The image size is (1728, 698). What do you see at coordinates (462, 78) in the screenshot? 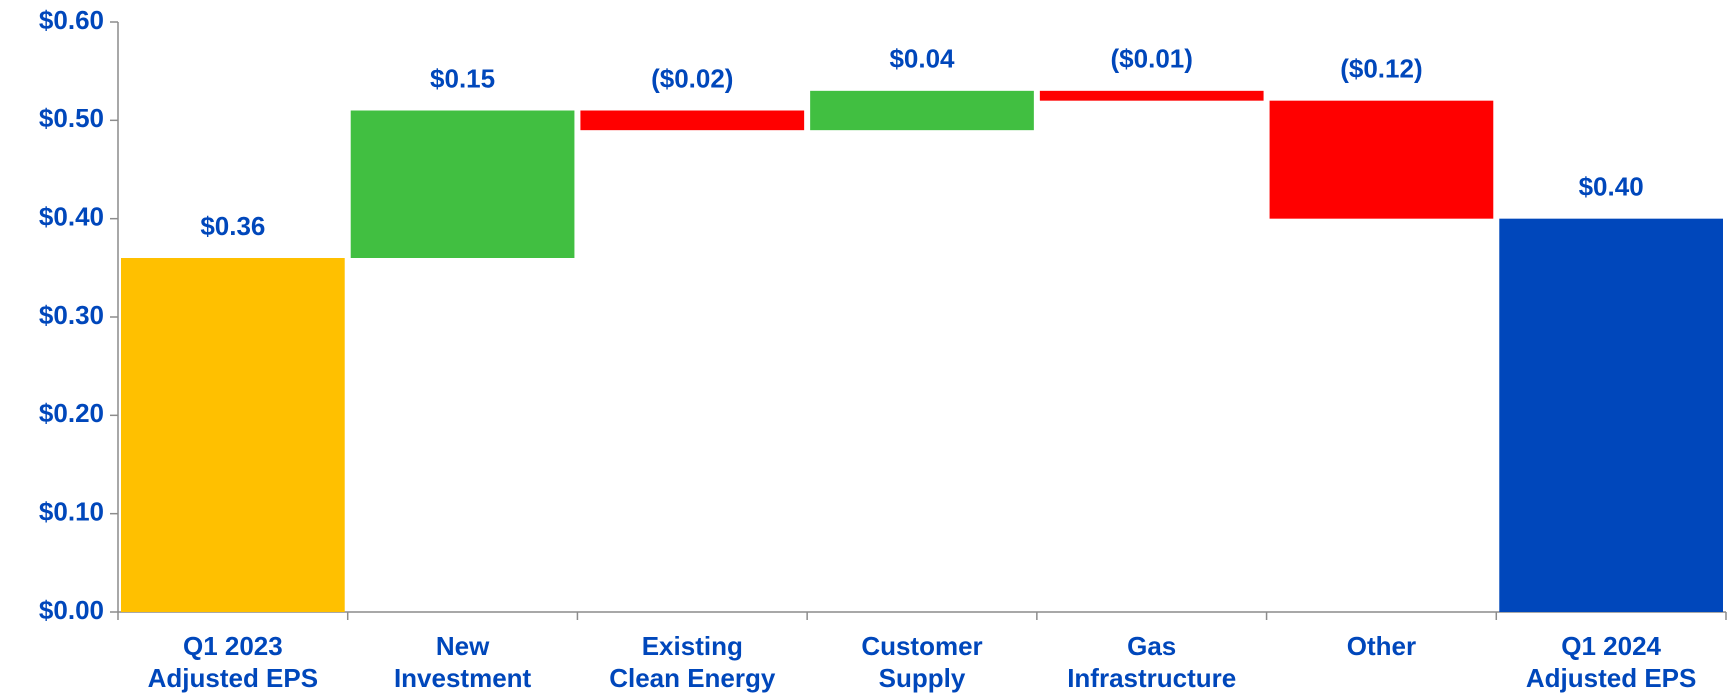
I see `value-label: $0.15` at bounding box center [462, 78].